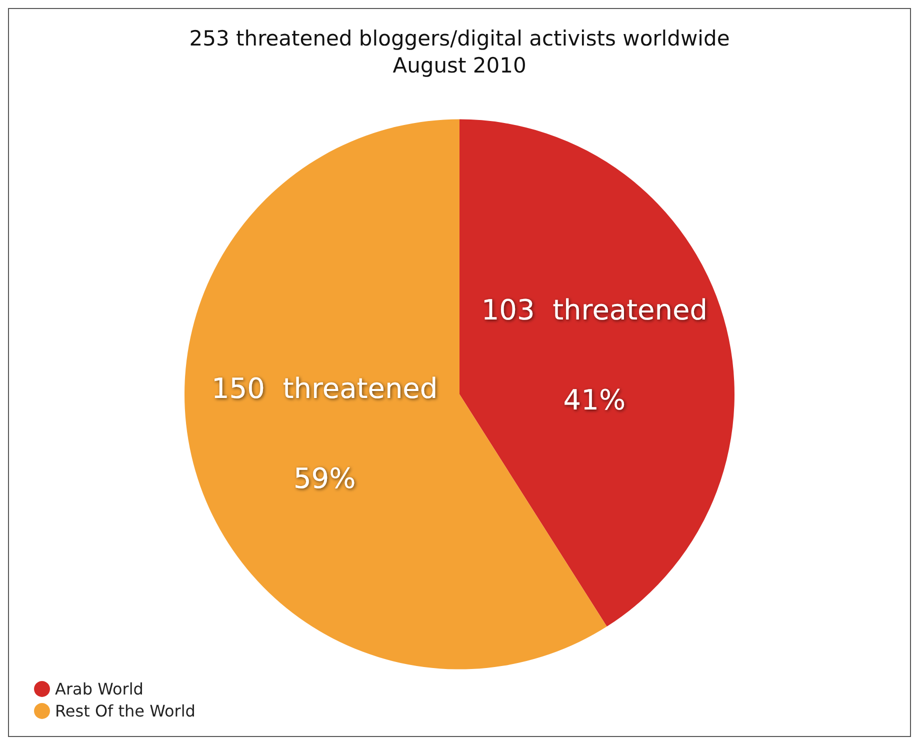 This screenshot has width=921, height=747. Describe the element at coordinates (594, 355) in the screenshot. I see `text: 103 threatened 41%` at that location.